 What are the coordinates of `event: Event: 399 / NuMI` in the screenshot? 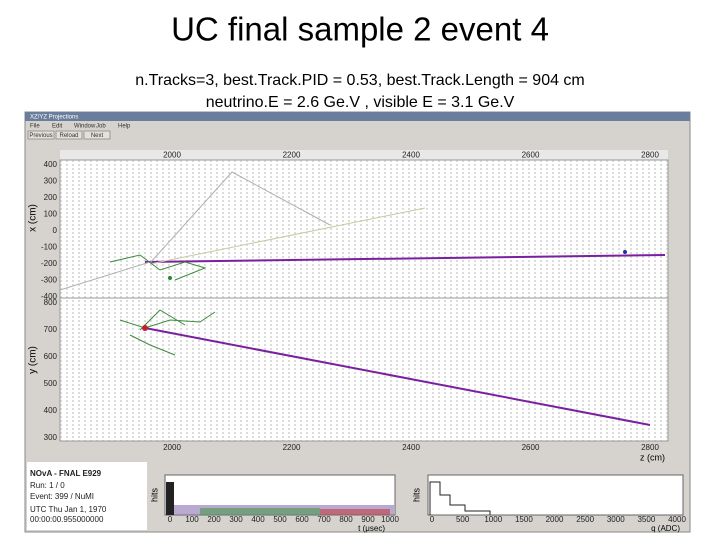 It's located at (62, 496).